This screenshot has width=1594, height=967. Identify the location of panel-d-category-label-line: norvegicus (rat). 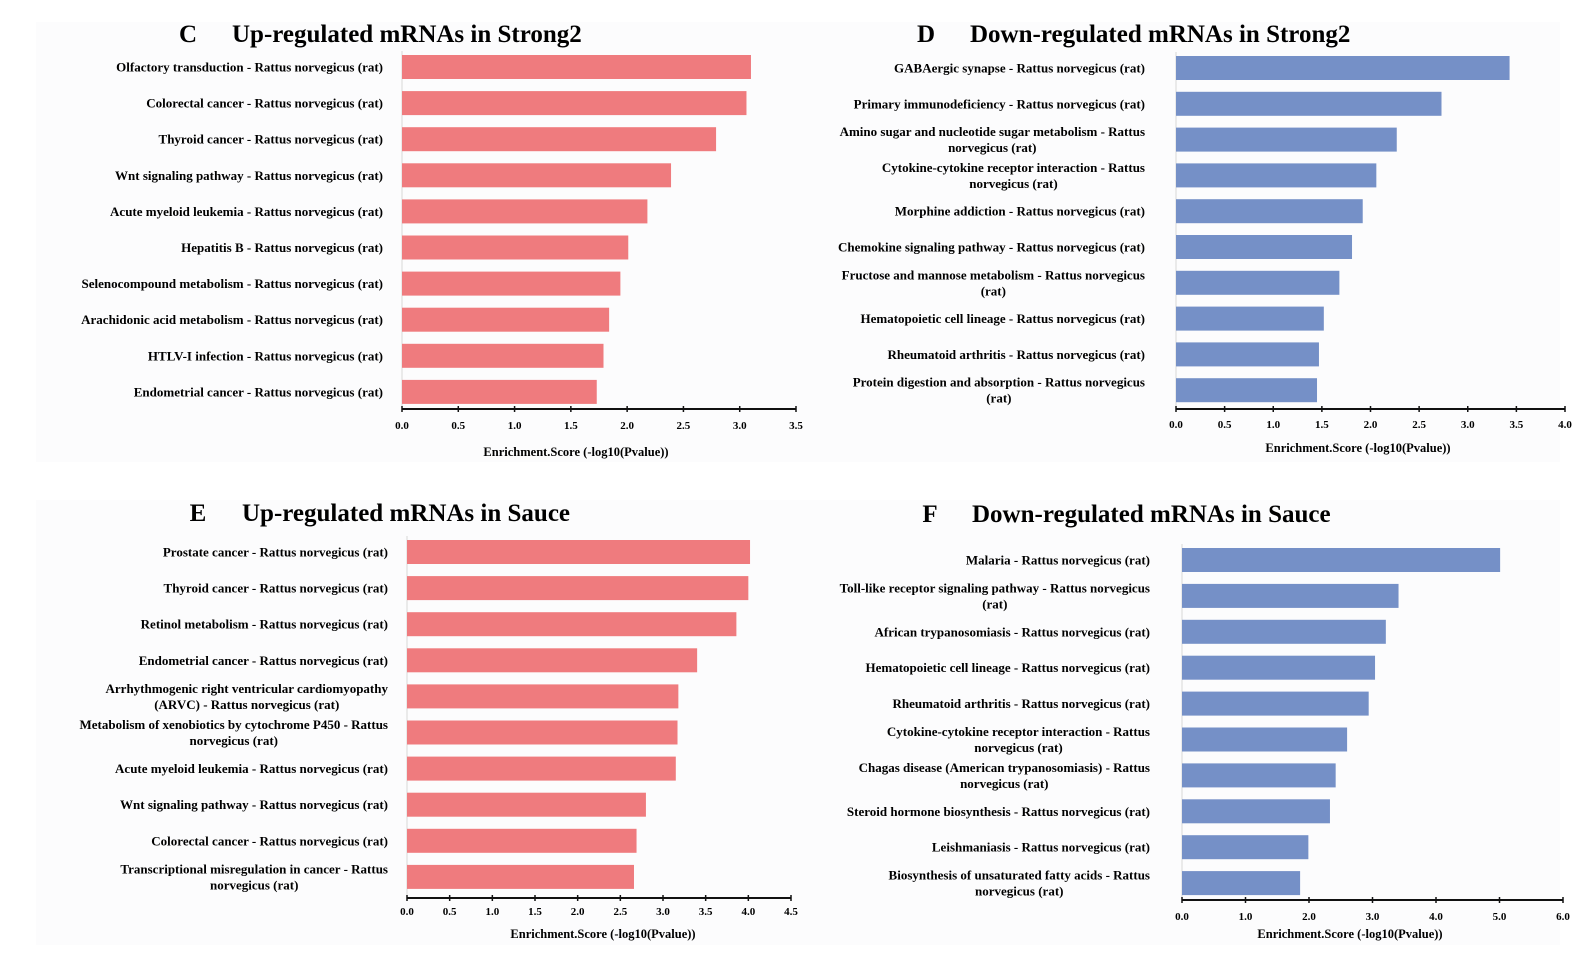
(992, 147).